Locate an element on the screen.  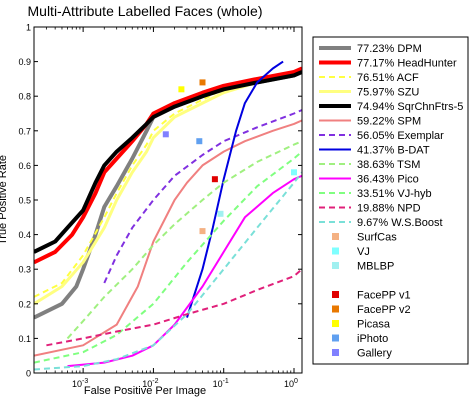
legend-label-3: 75.97% SZU is located at coordinates (388, 93).